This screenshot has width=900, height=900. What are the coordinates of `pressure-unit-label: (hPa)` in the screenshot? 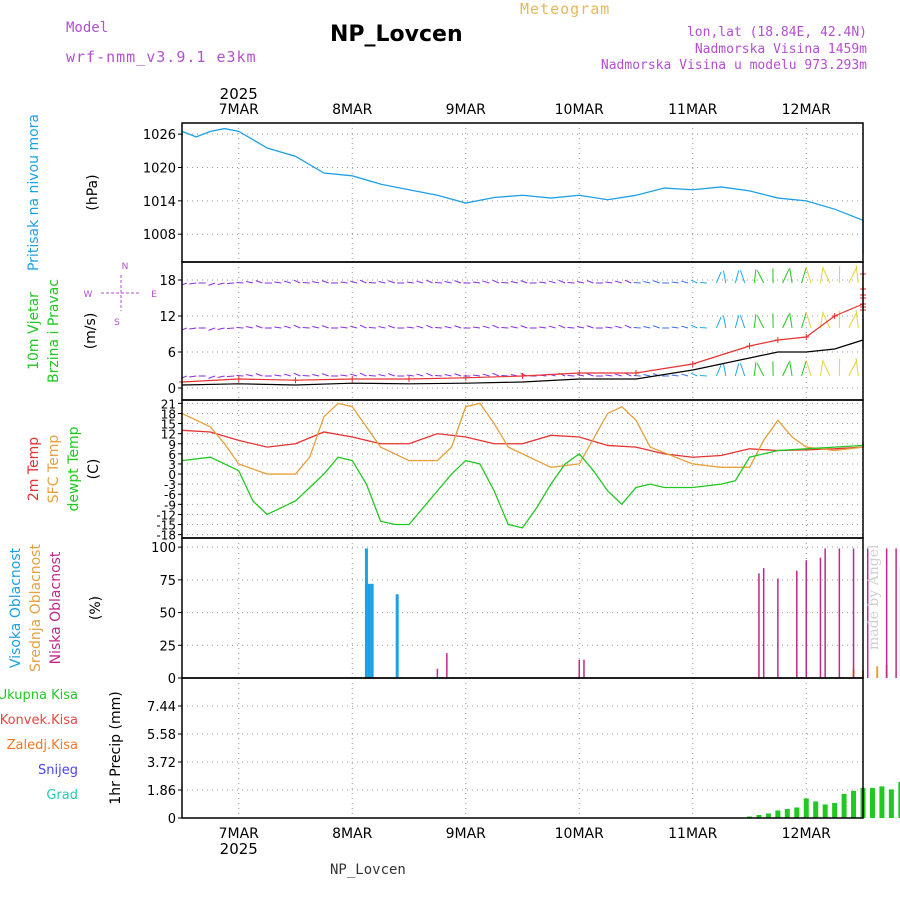 It's located at (93, 192).